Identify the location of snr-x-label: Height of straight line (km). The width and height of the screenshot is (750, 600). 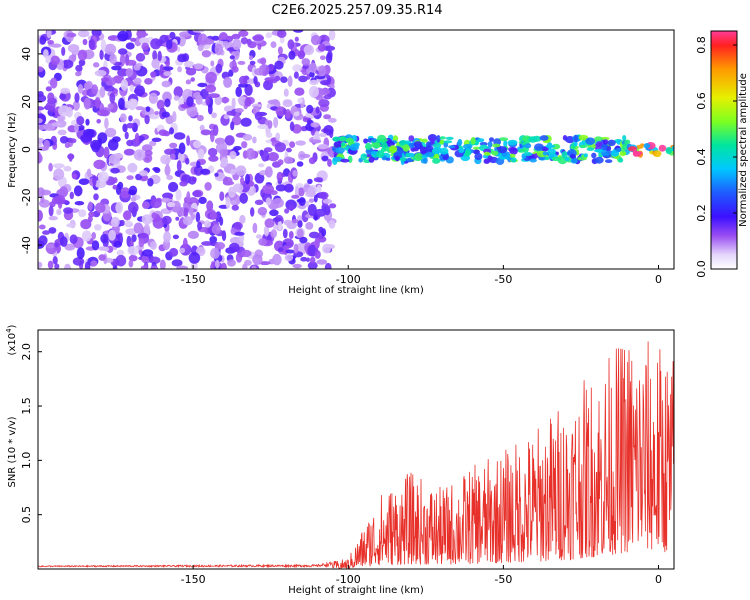
(356, 590).